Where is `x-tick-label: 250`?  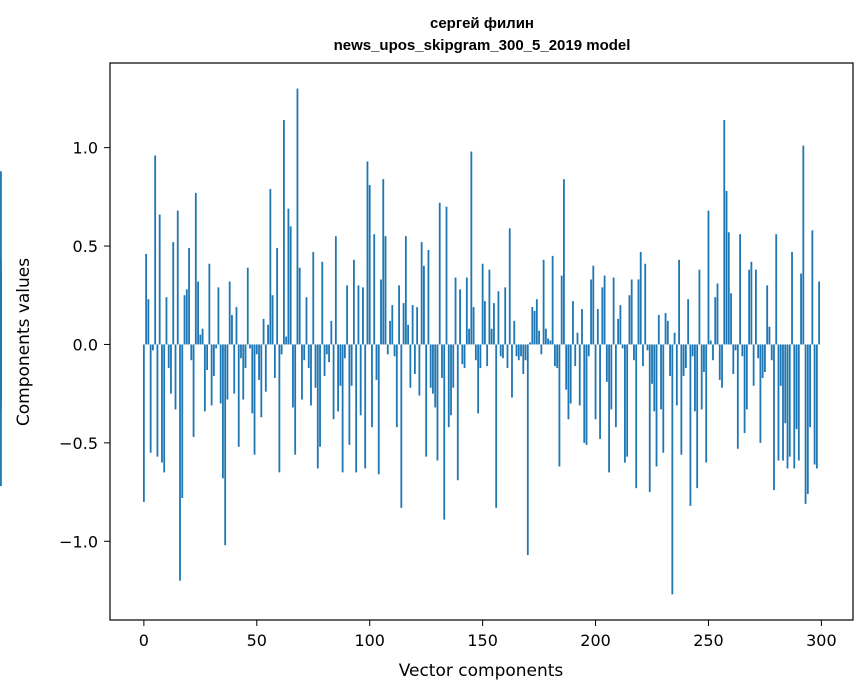 x-tick-label: 250 is located at coordinates (708, 640).